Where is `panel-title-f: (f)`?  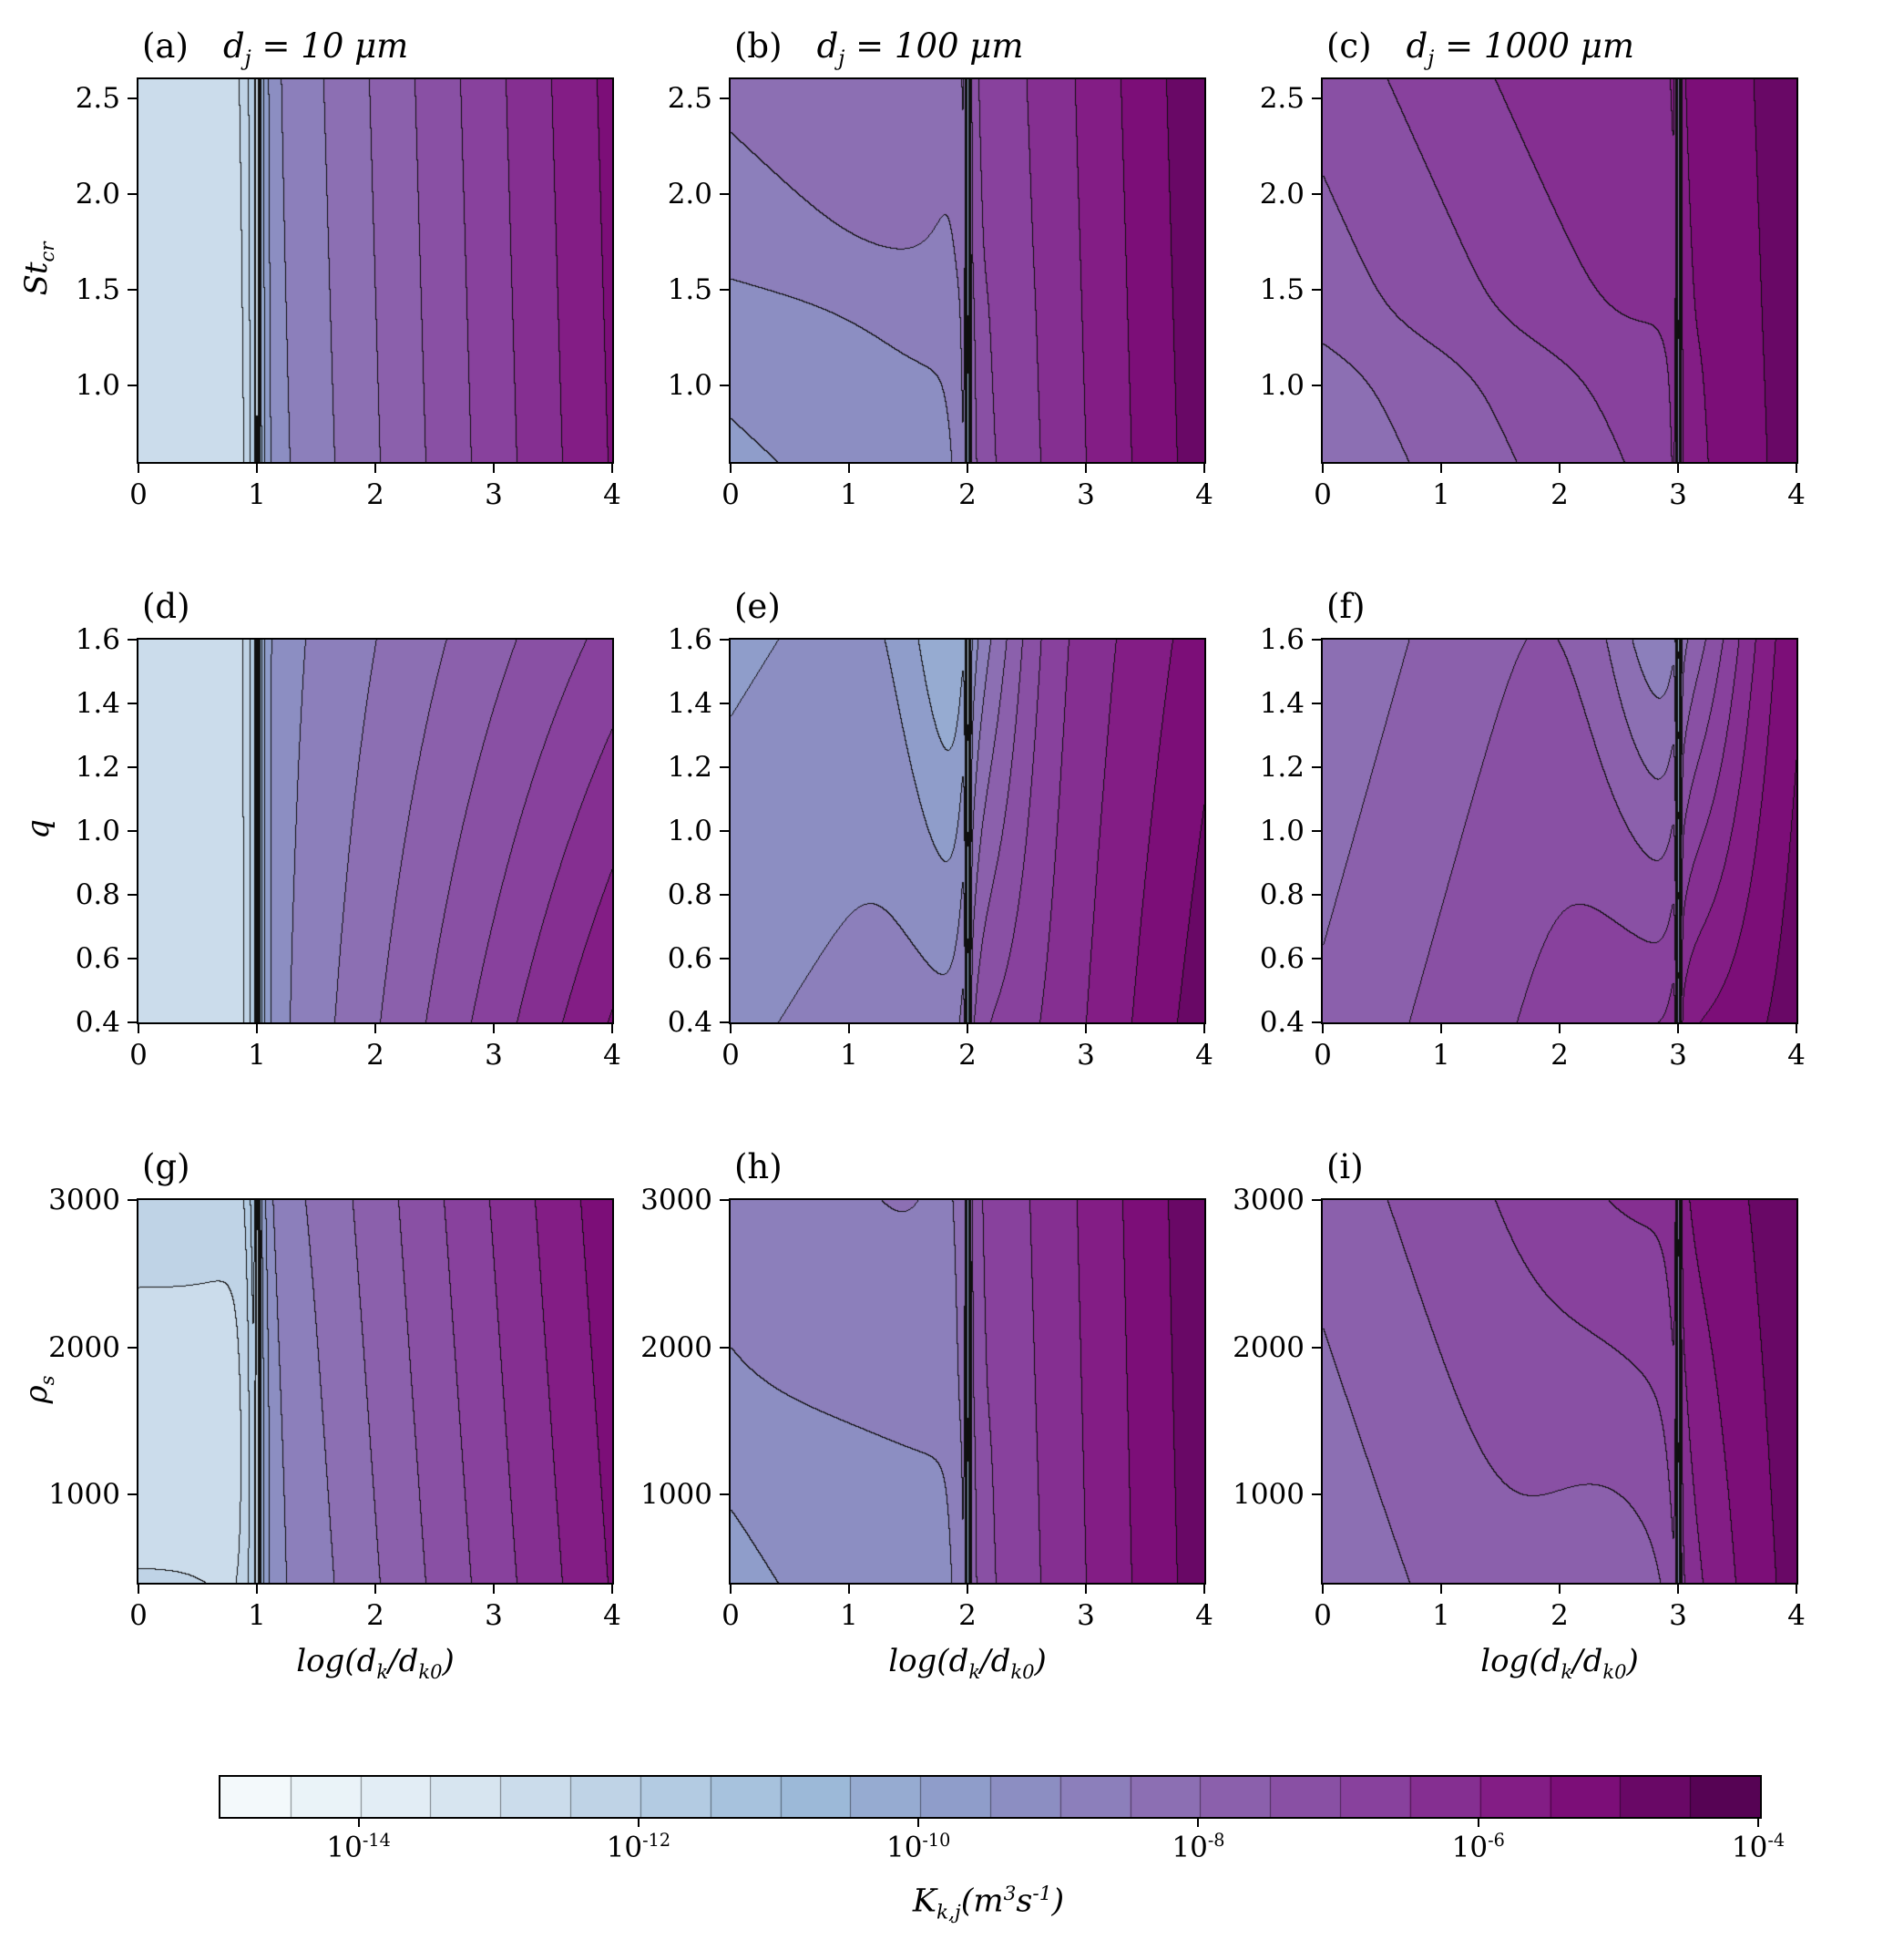
panel-title-f: (f) is located at coordinates (1346, 606).